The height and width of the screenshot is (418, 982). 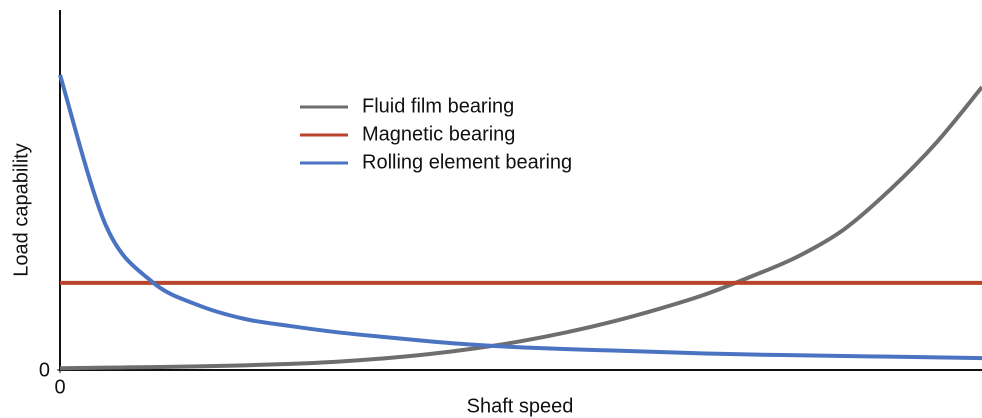 What do you see at coordinates (44, 370) in the screenshot?
I see `y-tick-label: 0` at bounding box center [44, 370].